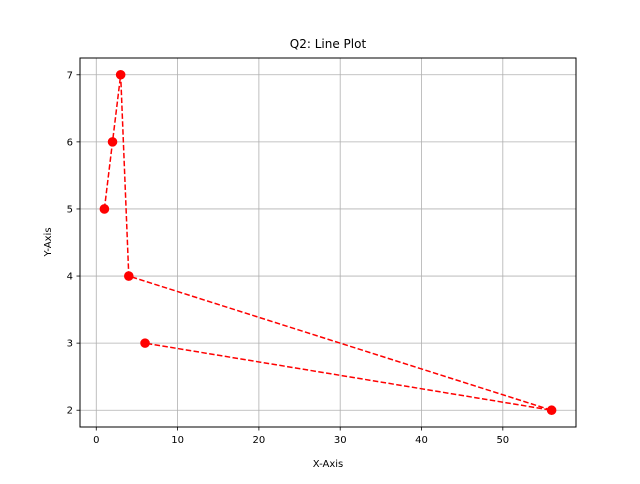 This screenshot has width=640, height=484. I want to click on x-tick-label: 10, so click(177, 440).